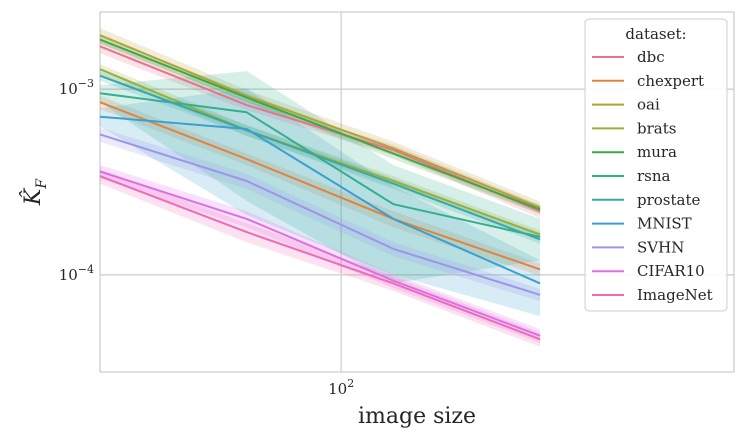 Image resolution: width=746 pixels, height=440 pixels. What do you see at coordinates (655, 34) in the screenshot?
I see `legend-title: dataset:` at bounding box center [655, 34].